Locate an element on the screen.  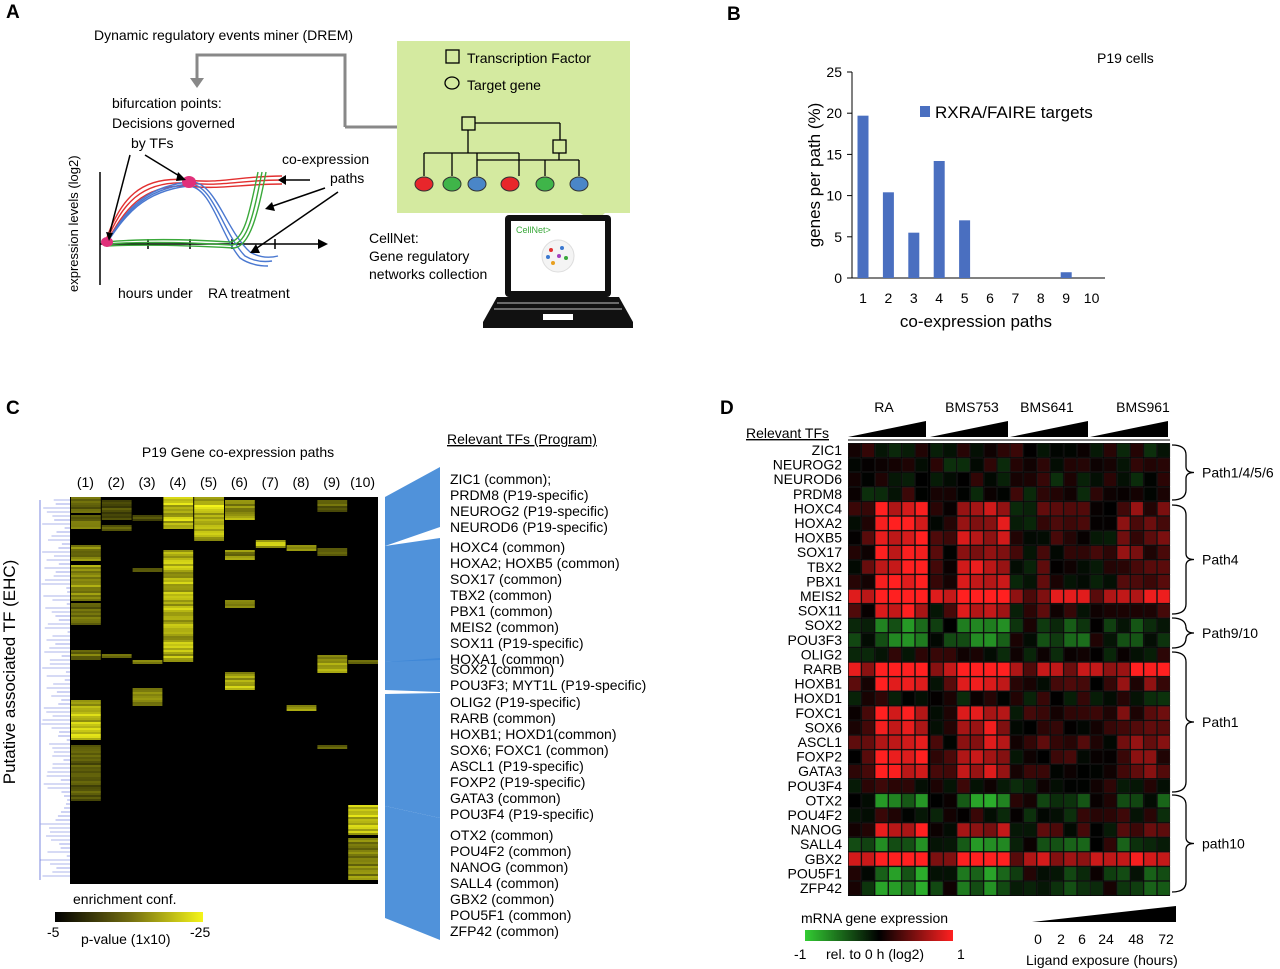
expression-legend-title: mRNA gene expression is located at coordinates (874, 918).